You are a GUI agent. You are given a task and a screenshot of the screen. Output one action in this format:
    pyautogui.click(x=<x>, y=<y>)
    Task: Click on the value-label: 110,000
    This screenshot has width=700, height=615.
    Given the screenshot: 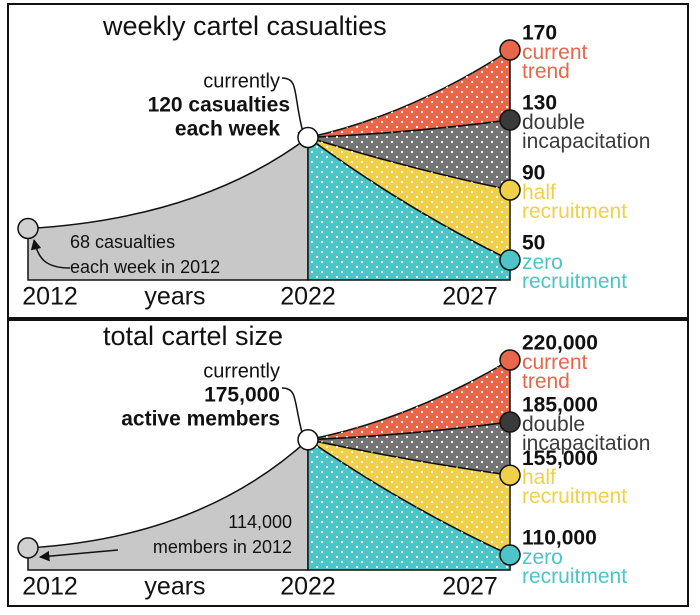 What is the action you would take?
    pyautogui.click(x=559, y=538)
    